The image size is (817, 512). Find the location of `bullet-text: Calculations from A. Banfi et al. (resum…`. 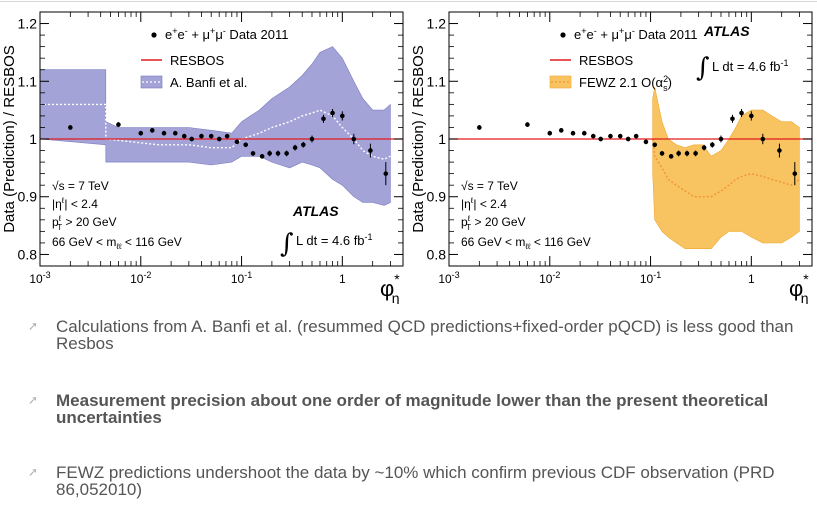

bullet-text: Calculations from A. Banfi et al. (resum… is located at coordinates (425, 335).